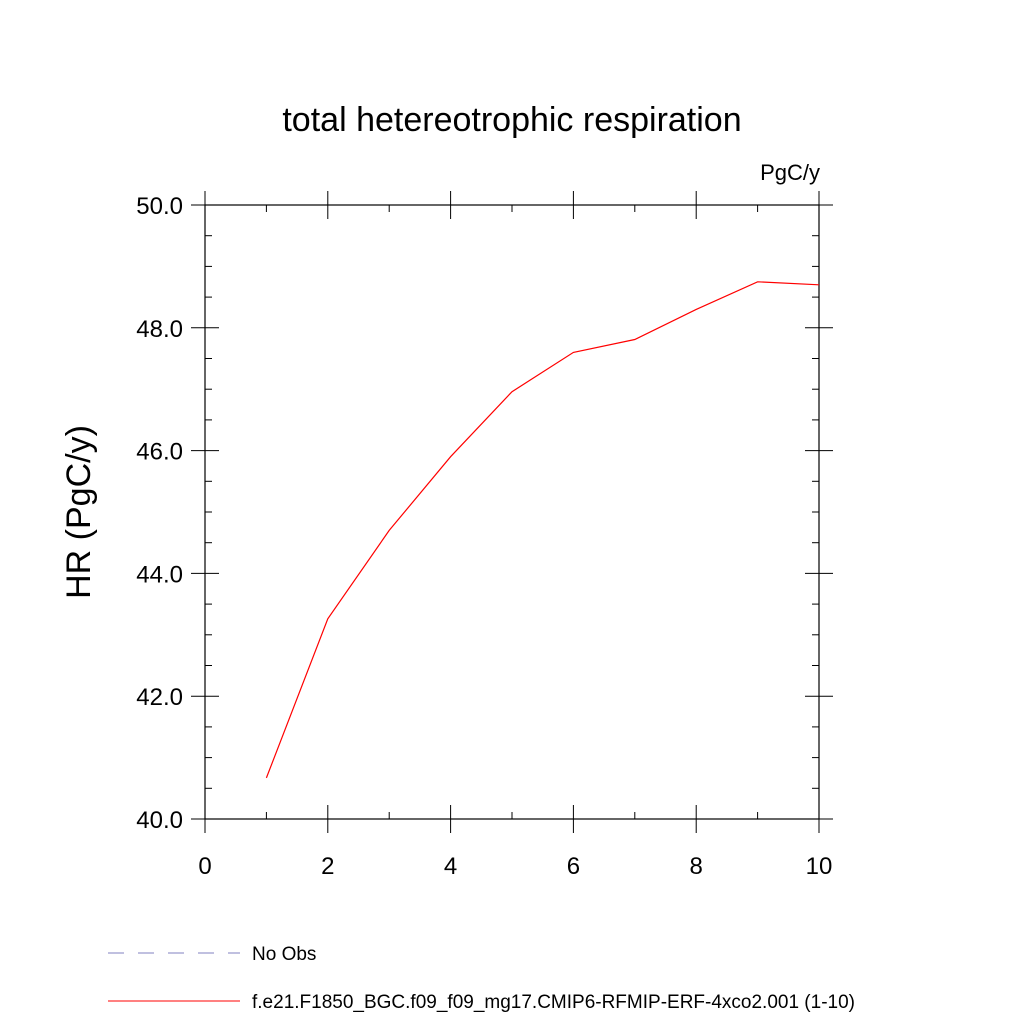 The image size is (1024, 1024). Describe the element at coordinates (573, 866) in the screenshot. I see `x-tick-label: 6` at that location.